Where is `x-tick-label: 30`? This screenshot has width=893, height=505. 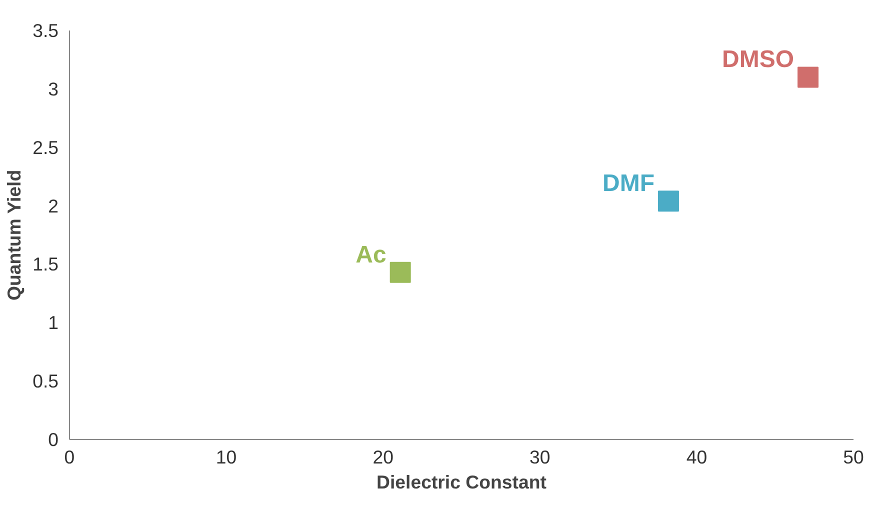 x-tick-label: 30 is located at coordinates (540, 457).